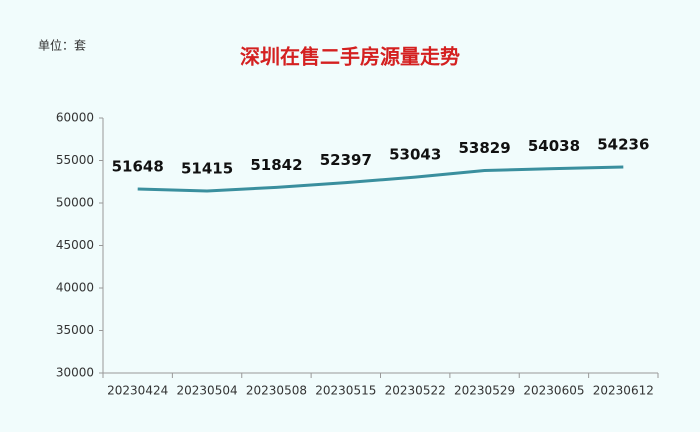  I want to click on x-tick-label: 20230522, so click(415, 391).